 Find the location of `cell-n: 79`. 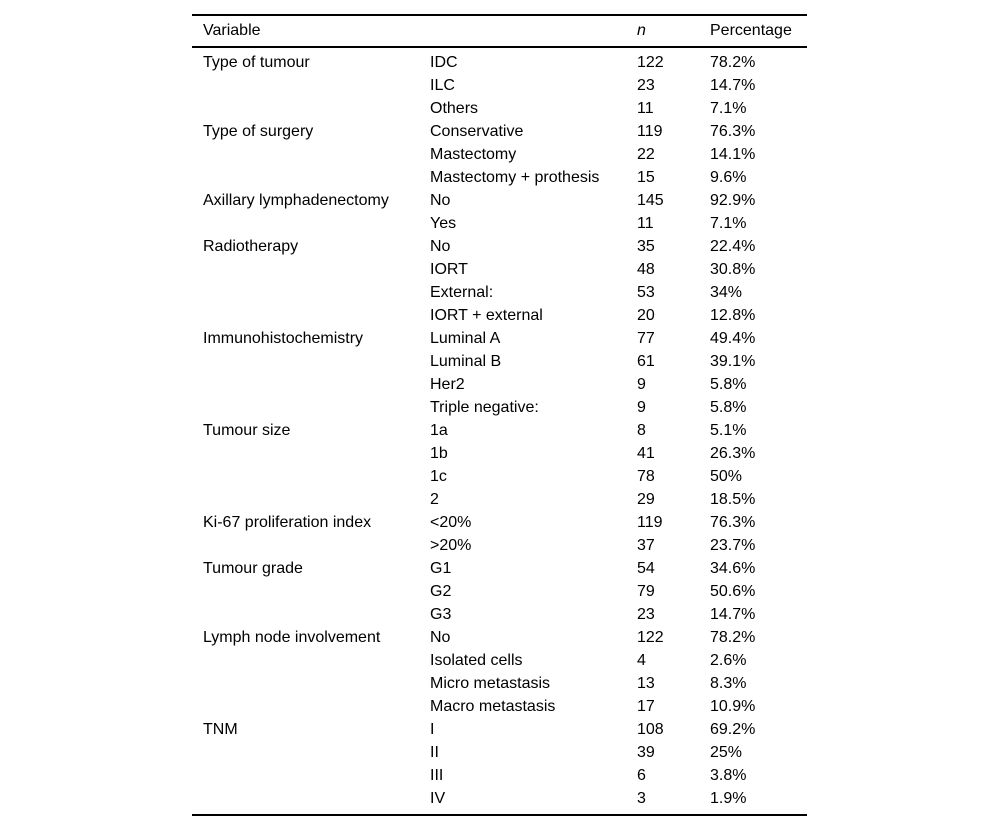

cell-n: 79 is located at coordinates (646, 591).